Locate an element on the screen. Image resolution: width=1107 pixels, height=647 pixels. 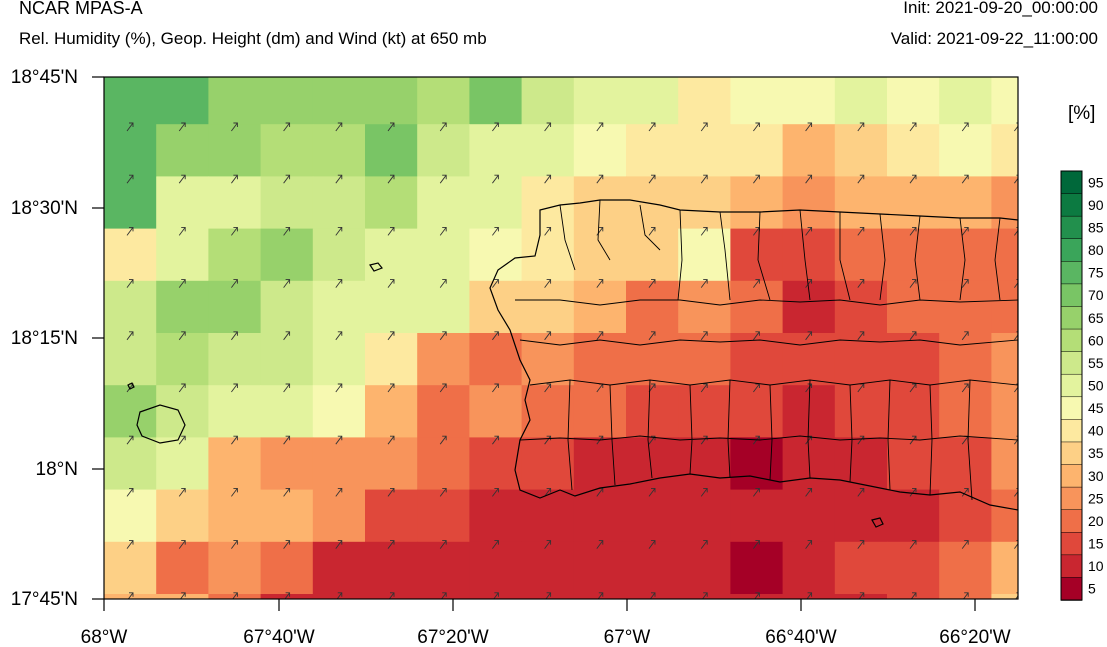
colorbar-label: 5 is located at coordinates (1092, 589).